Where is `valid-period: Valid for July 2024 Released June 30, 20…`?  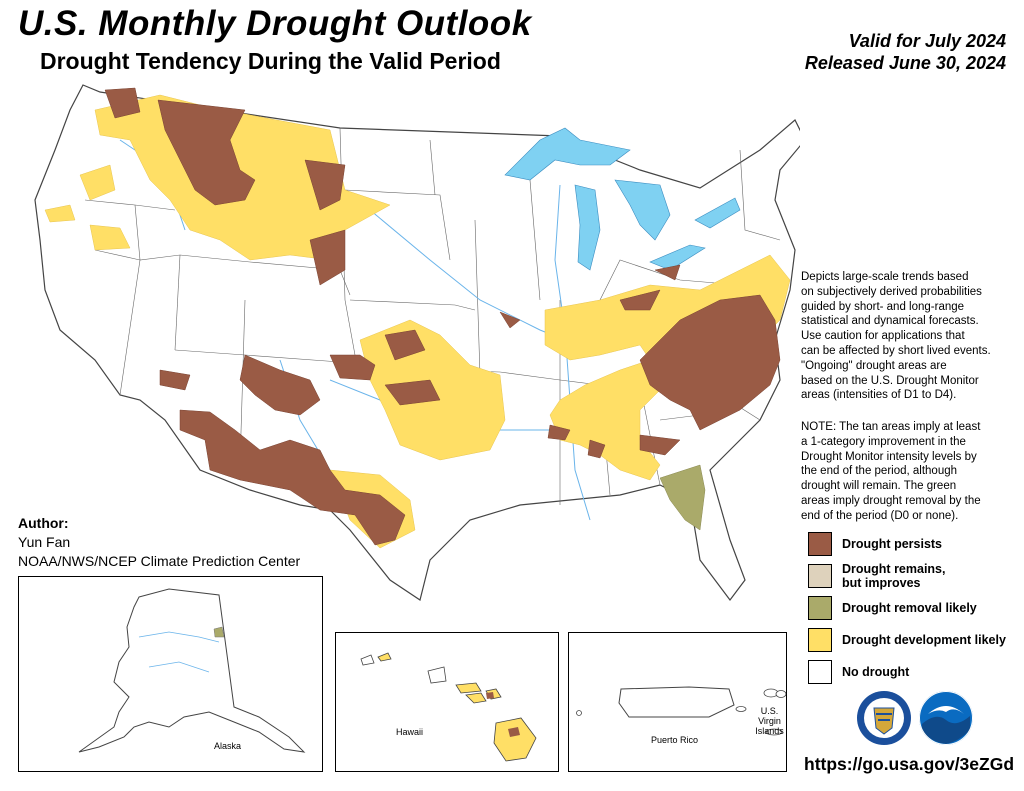 valid-period: Valid for July 2024 Released June 30, 20… is located at coordinates (905, 52).